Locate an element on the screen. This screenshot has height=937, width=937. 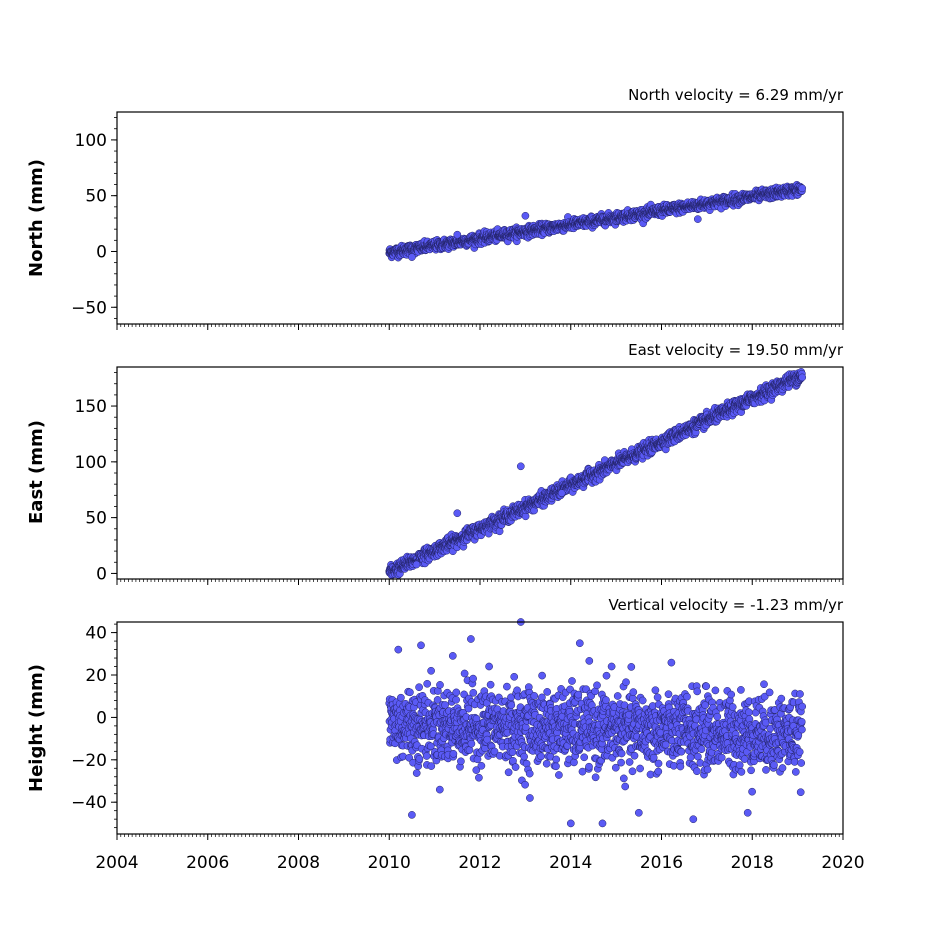
y-tick-label: −40 is located at coordinates (89, 803).